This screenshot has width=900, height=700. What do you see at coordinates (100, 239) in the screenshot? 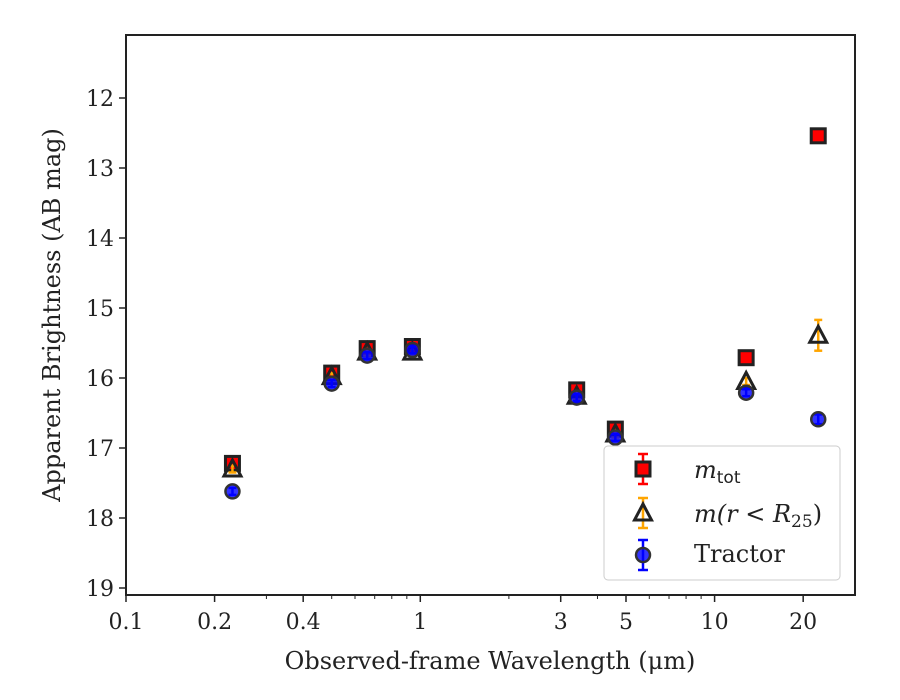
I see `y-tick-label: 14` at bounding box center [100, 239].